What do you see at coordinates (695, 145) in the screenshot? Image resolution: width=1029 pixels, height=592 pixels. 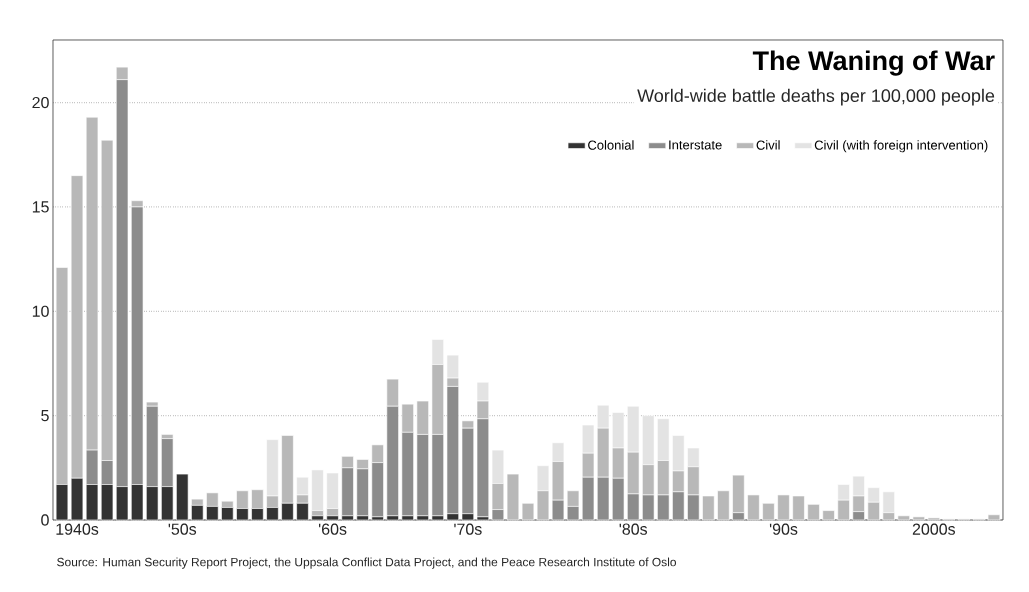 I see `legend-label: Interstate` at bounding box center [695, 145].